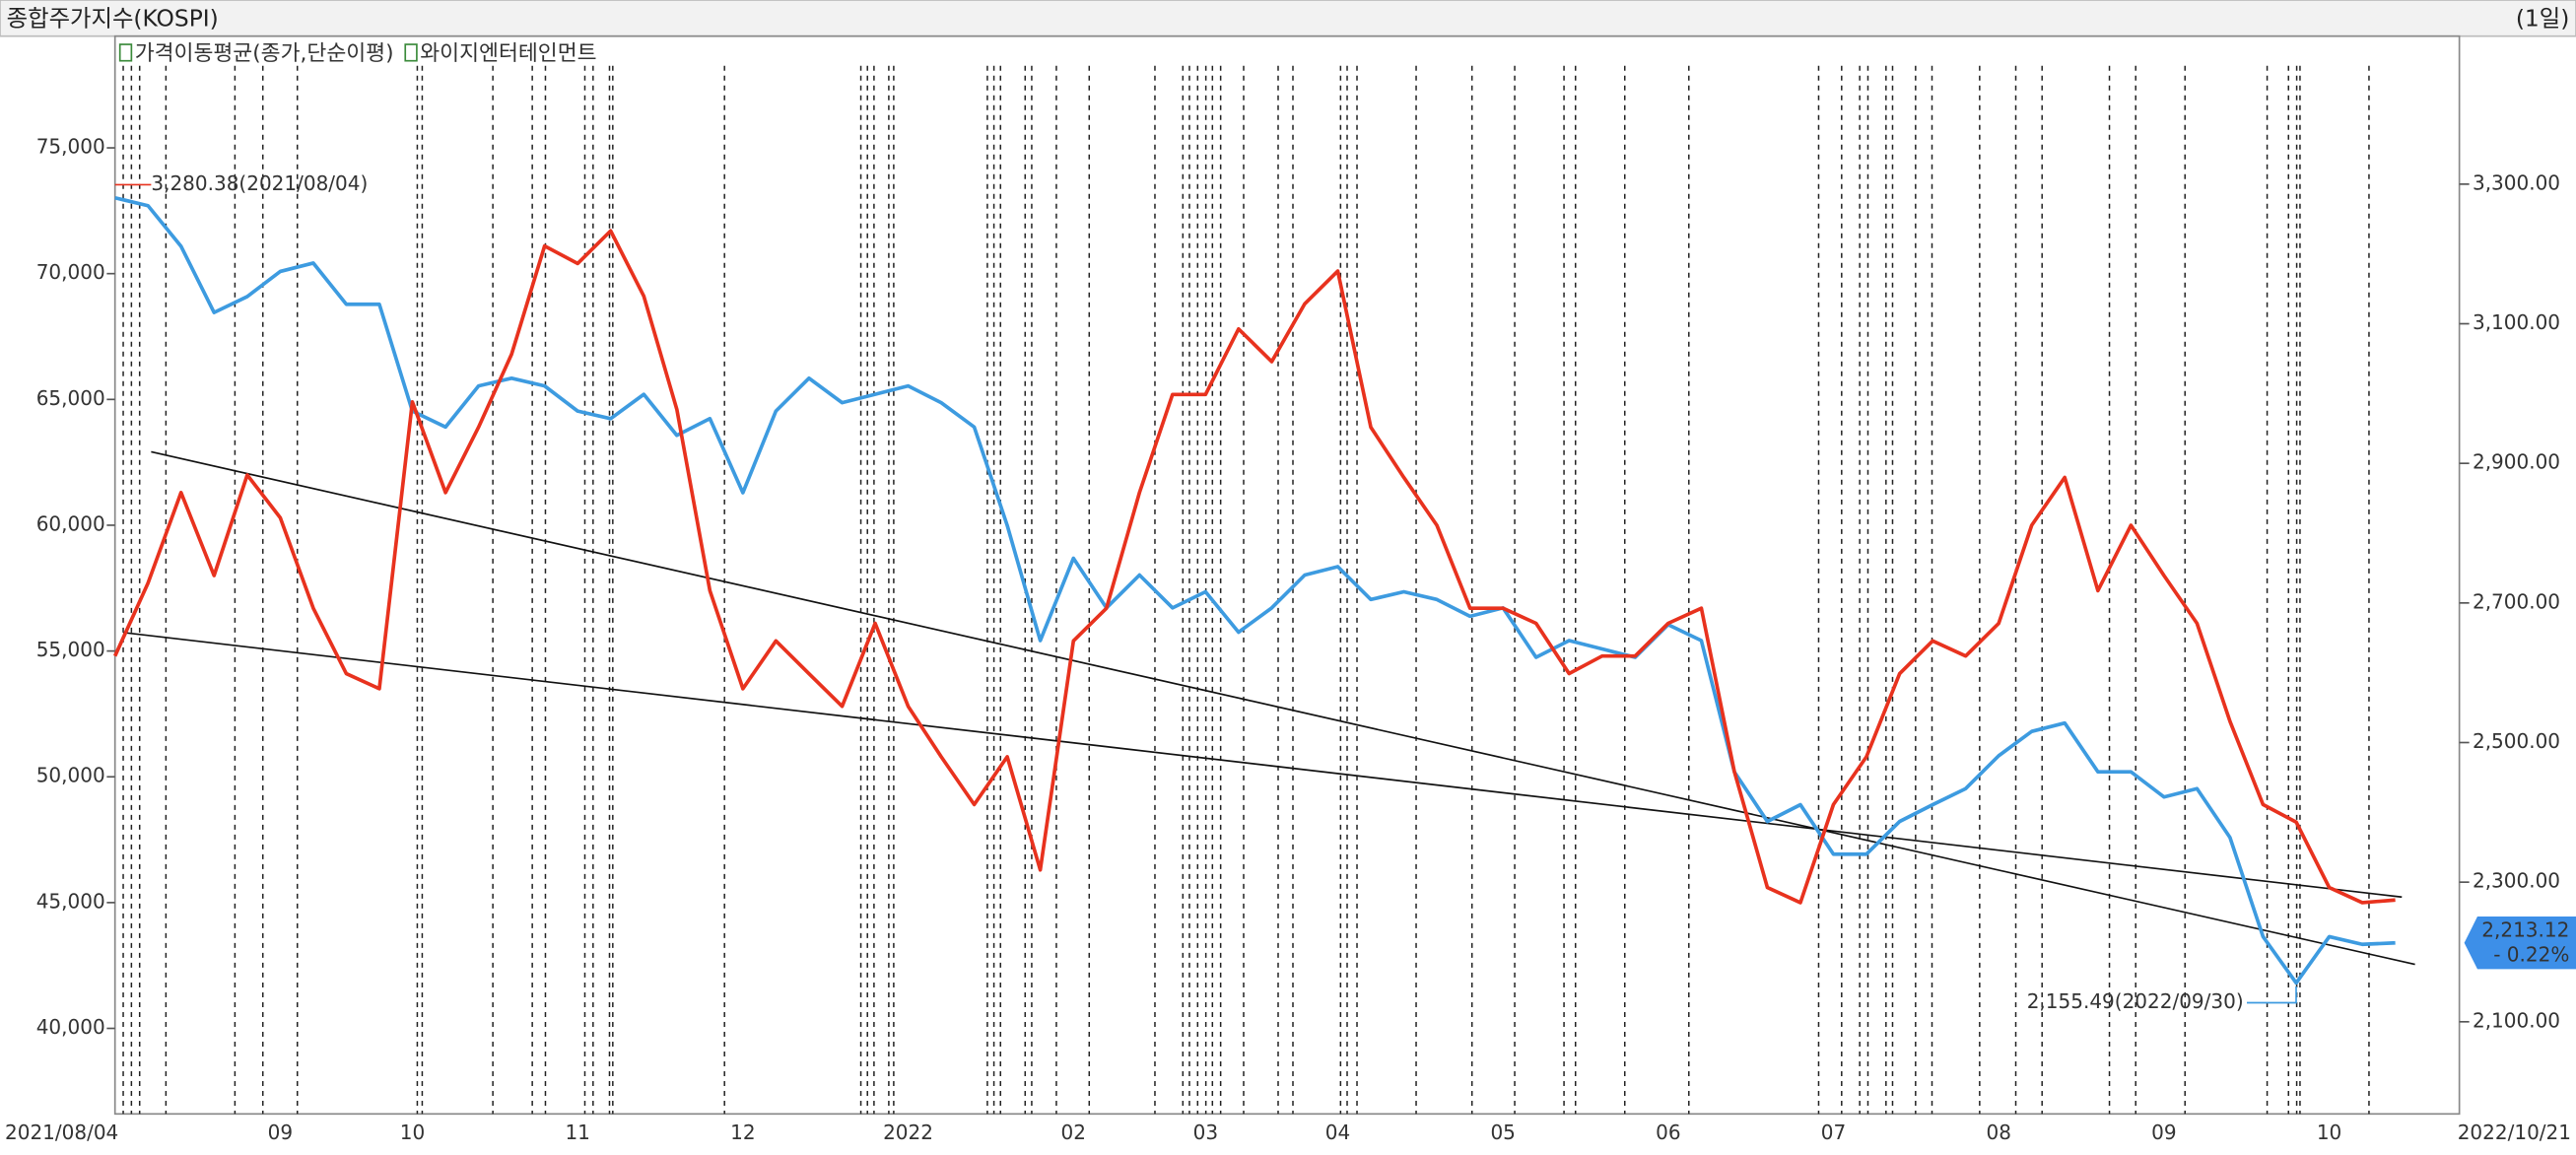 This screenshot has height=1155, width=2576. Describe the element at coordinates (70, 523) in the screenshot. I see `y-tick-label: 60,000` at that location.